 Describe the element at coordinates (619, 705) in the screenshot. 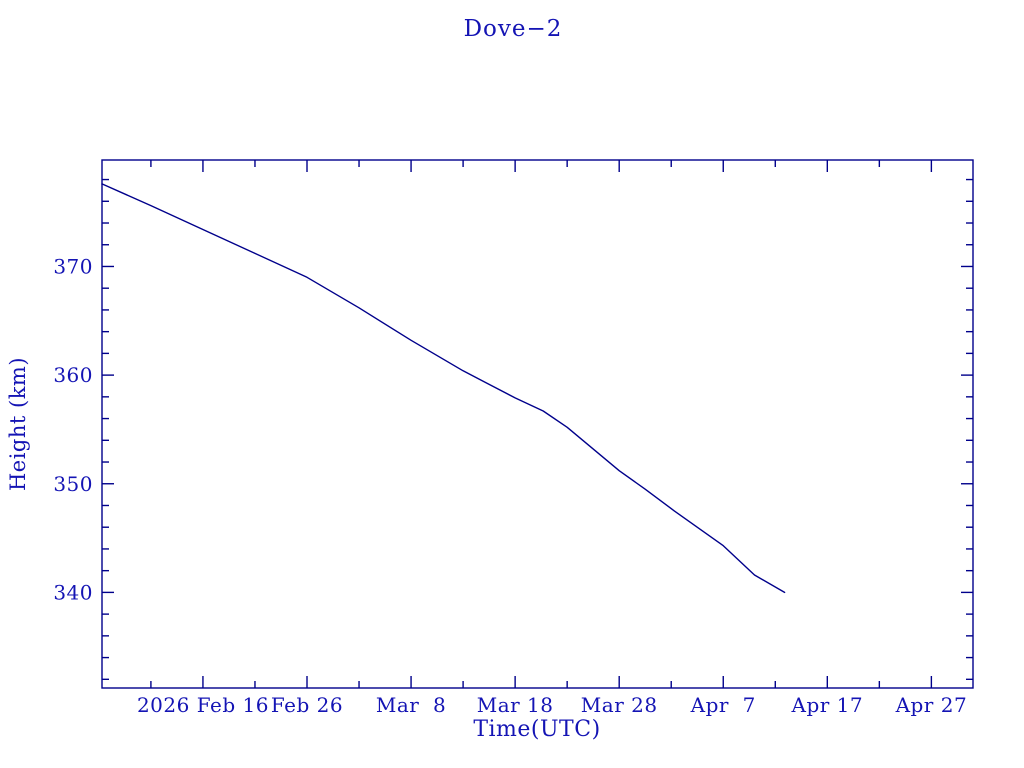

I see `x-tick-label: Mar 28` at that location.